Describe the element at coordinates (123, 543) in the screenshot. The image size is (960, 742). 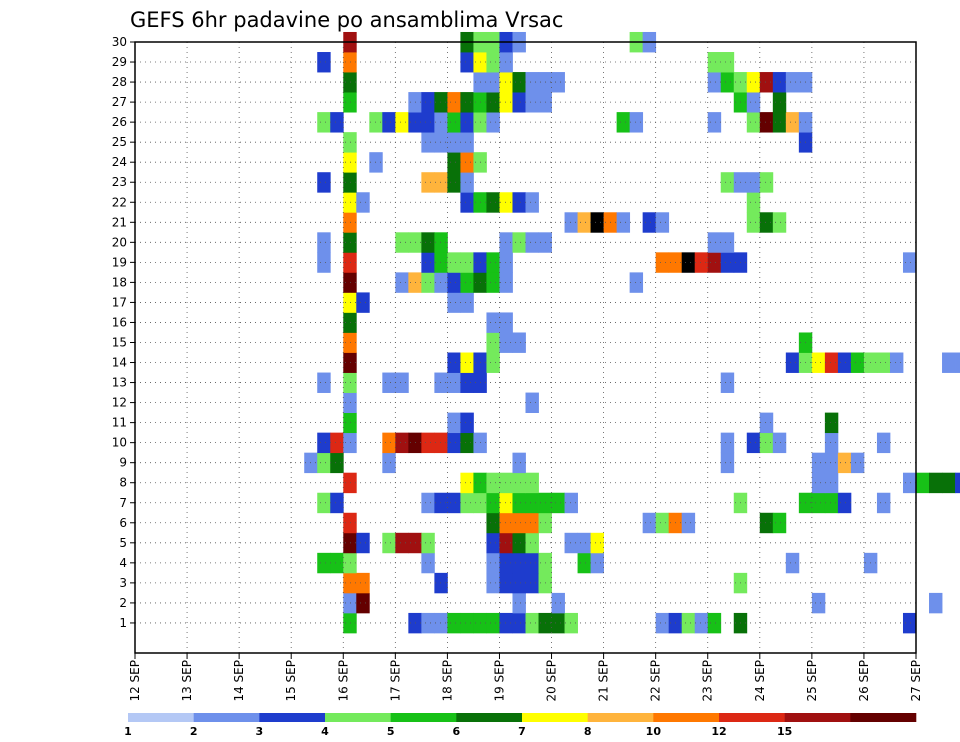
I see `y-tick-label: 5` at that location.